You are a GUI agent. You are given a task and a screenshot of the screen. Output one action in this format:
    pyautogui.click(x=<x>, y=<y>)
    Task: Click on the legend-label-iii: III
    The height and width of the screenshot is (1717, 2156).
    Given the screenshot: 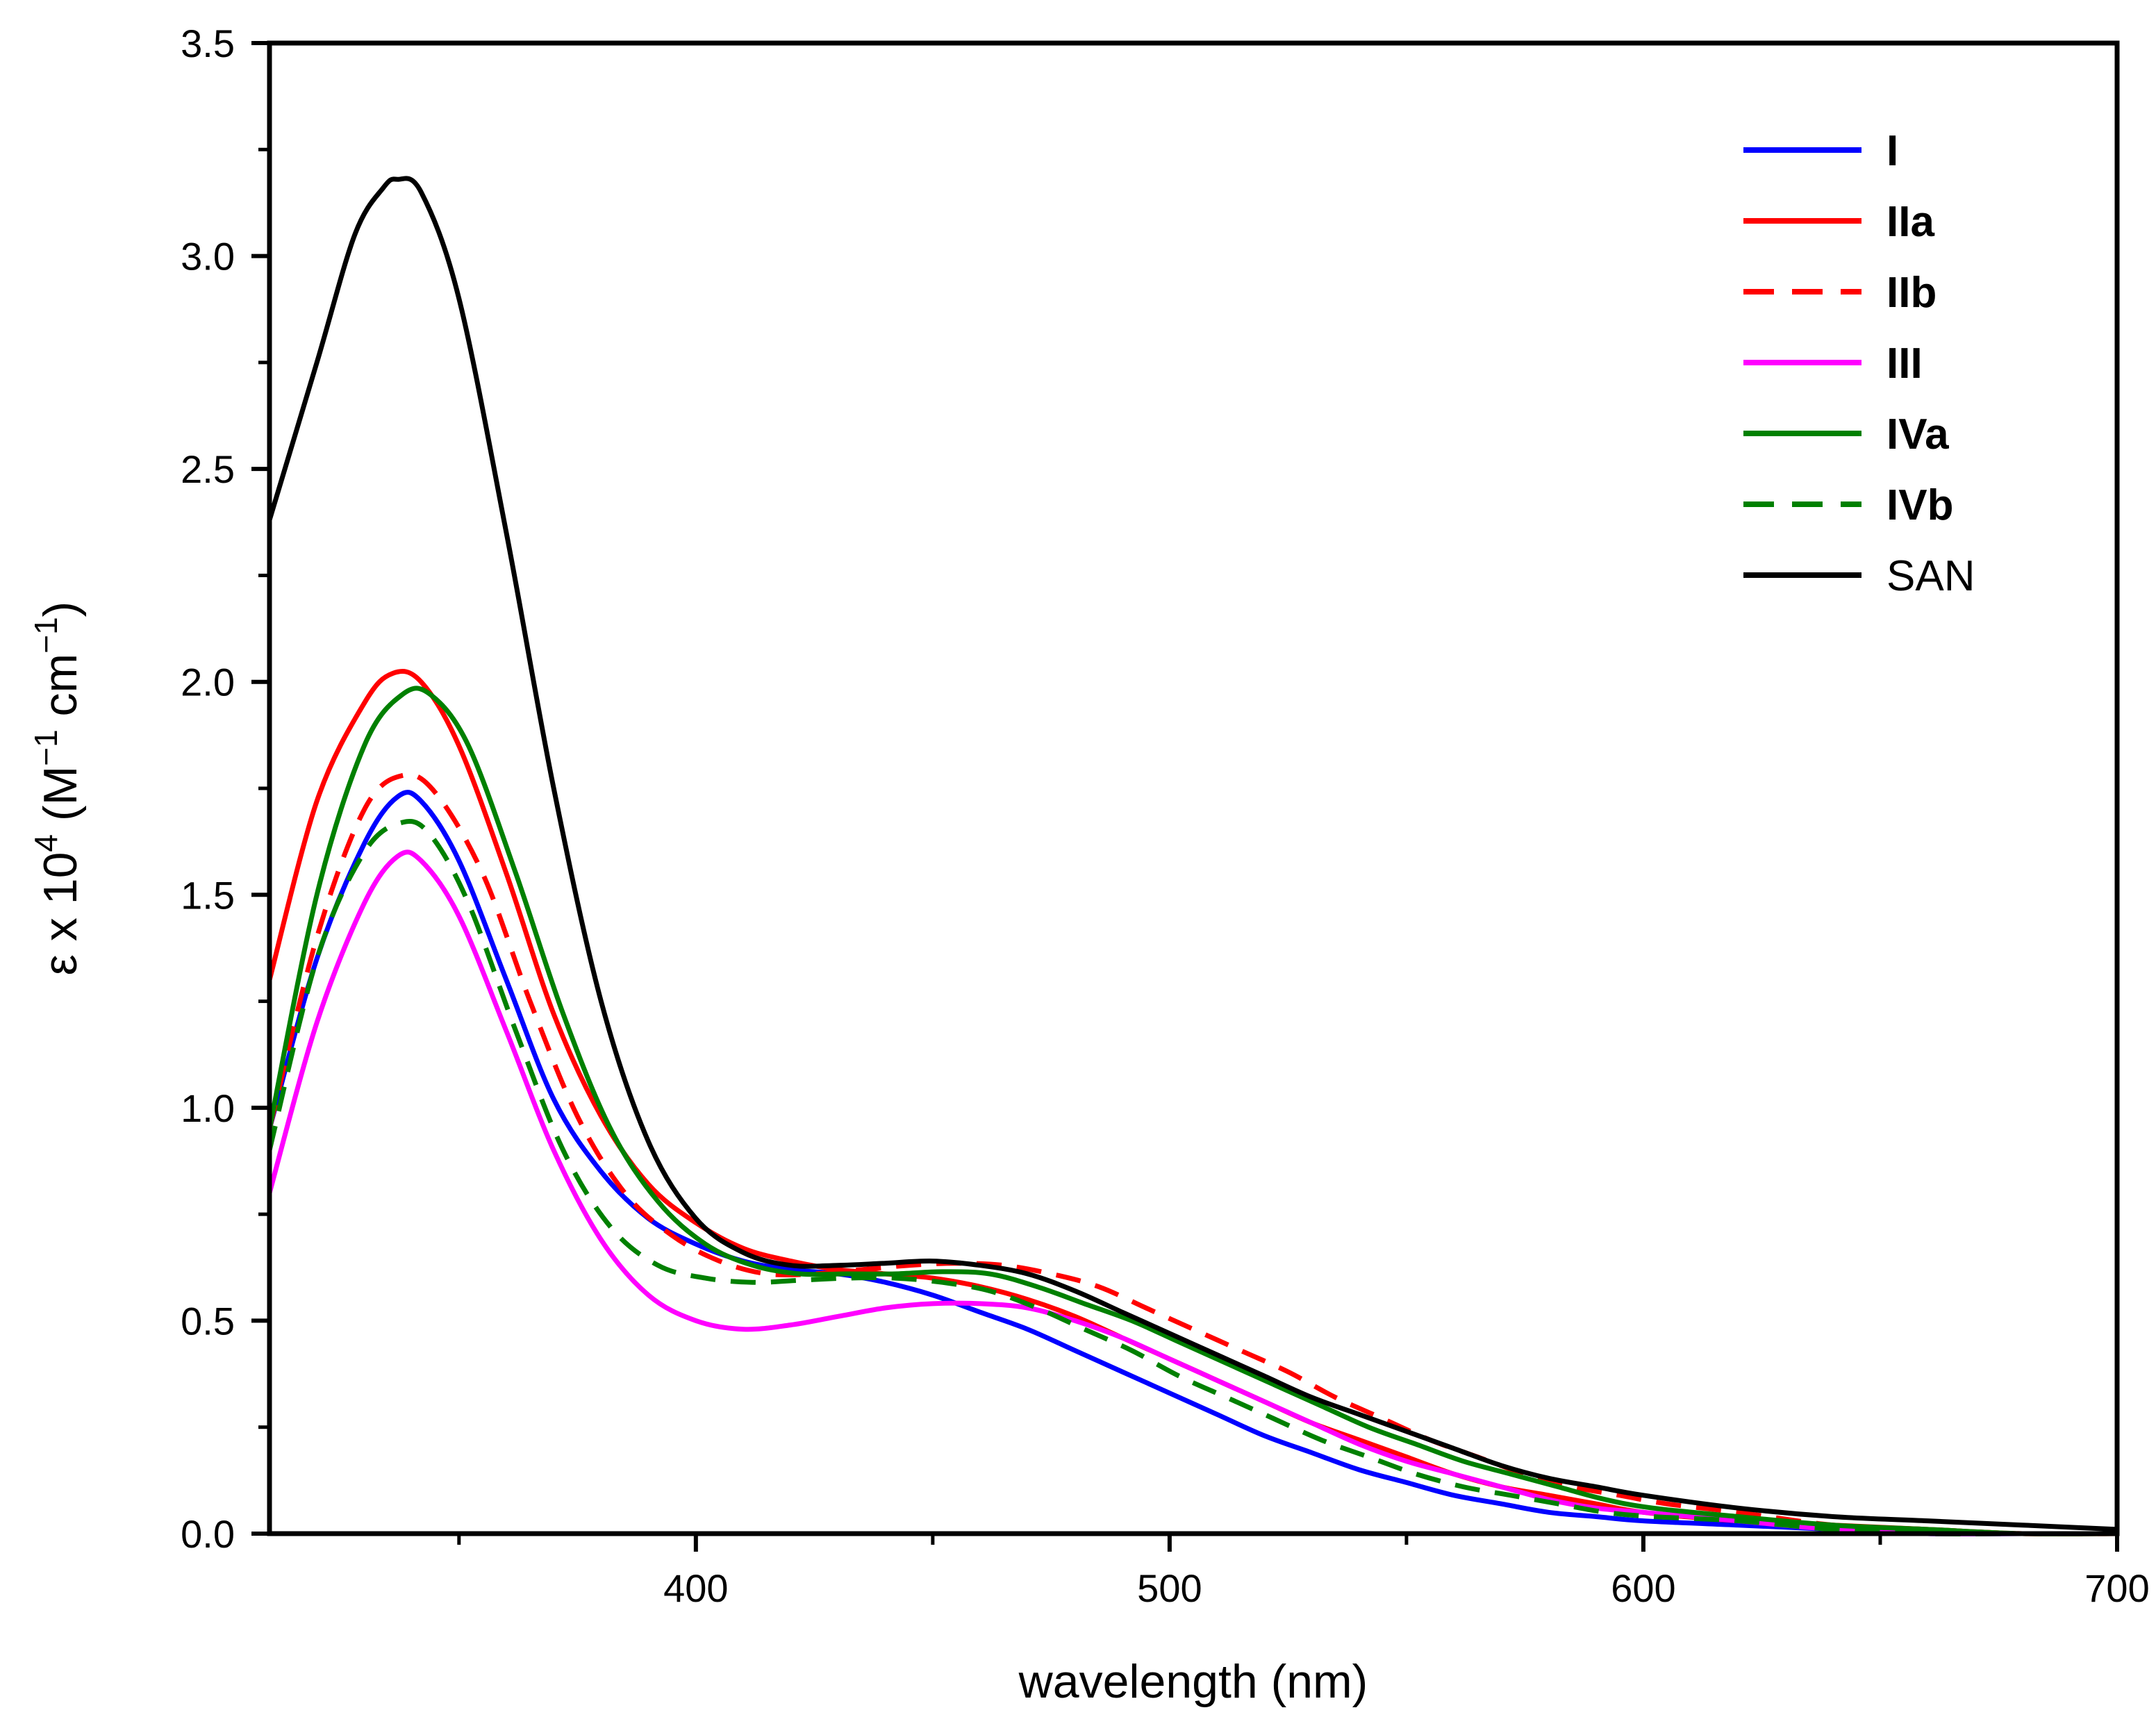 What is the action you would take?
    pyautogui.click(x=1904, y=364)
    